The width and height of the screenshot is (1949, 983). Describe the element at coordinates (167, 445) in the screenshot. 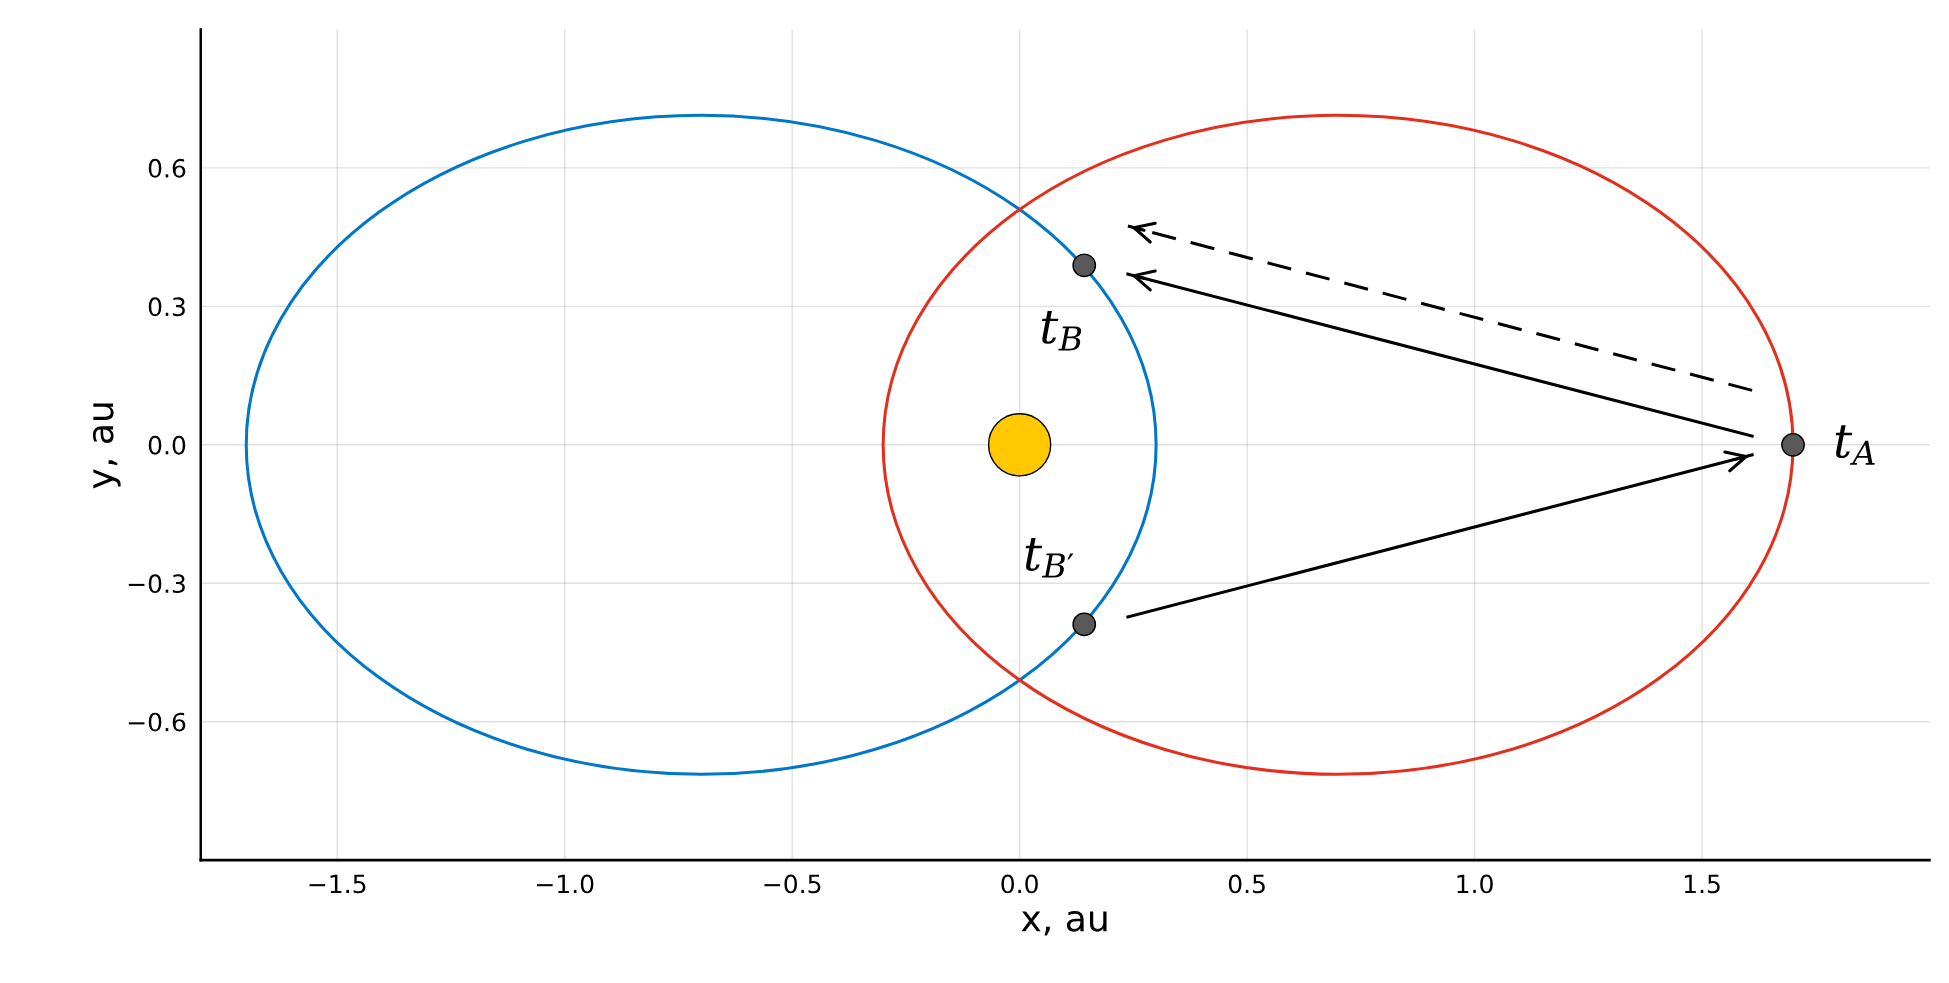

I see `y-tick-label: 0.0` at that location.